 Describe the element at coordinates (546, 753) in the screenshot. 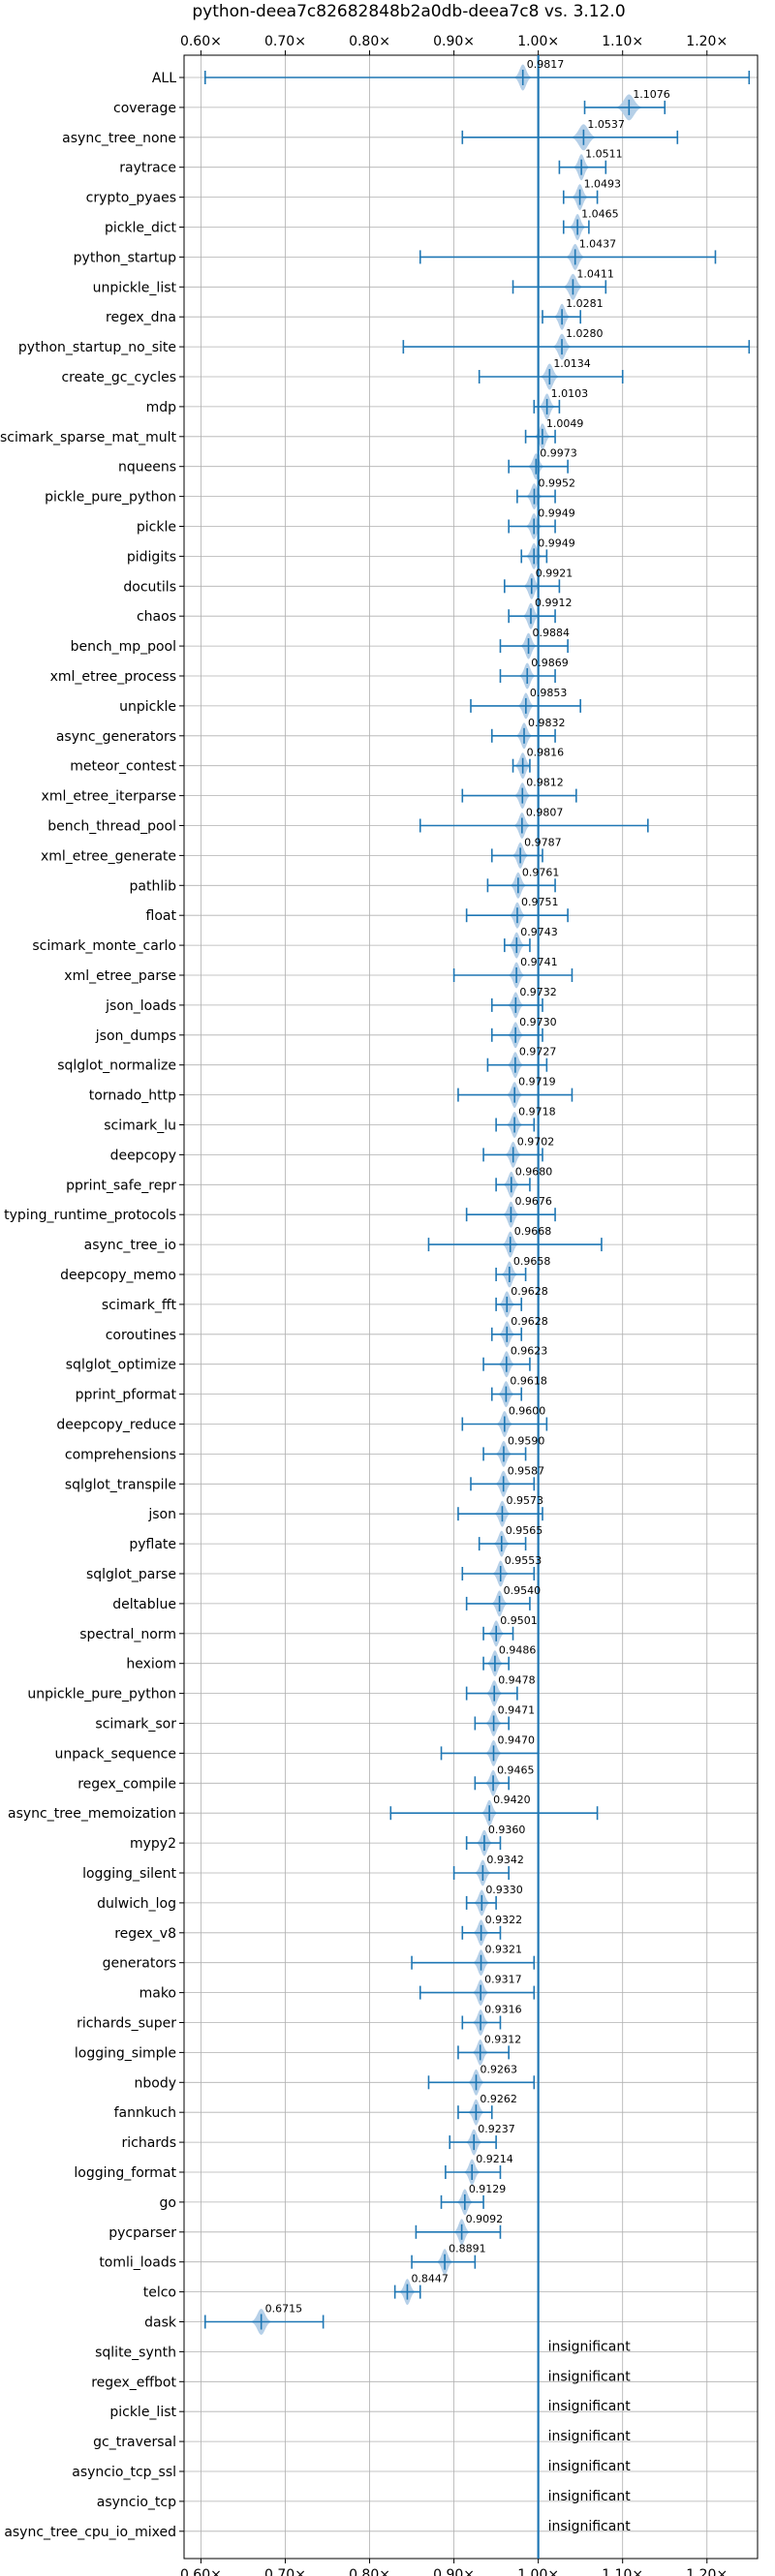

I see `value-label: 0.9816` at that location.